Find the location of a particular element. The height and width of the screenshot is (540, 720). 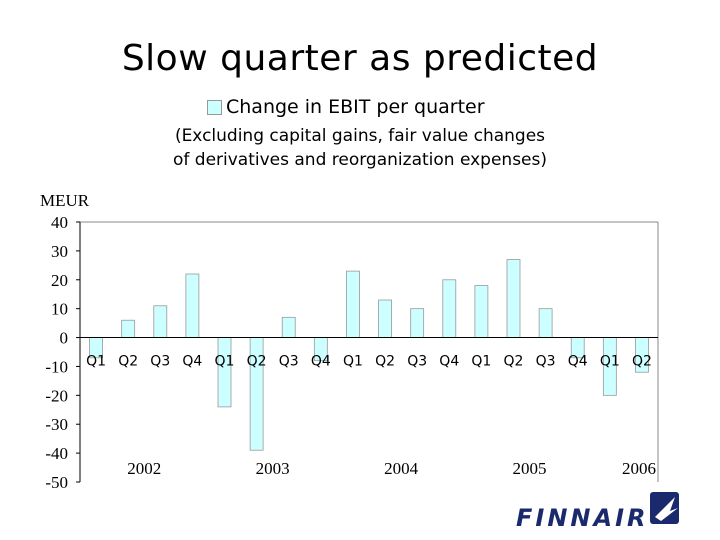

logo-text: FINNAIR is located at coordinates (582, 518).